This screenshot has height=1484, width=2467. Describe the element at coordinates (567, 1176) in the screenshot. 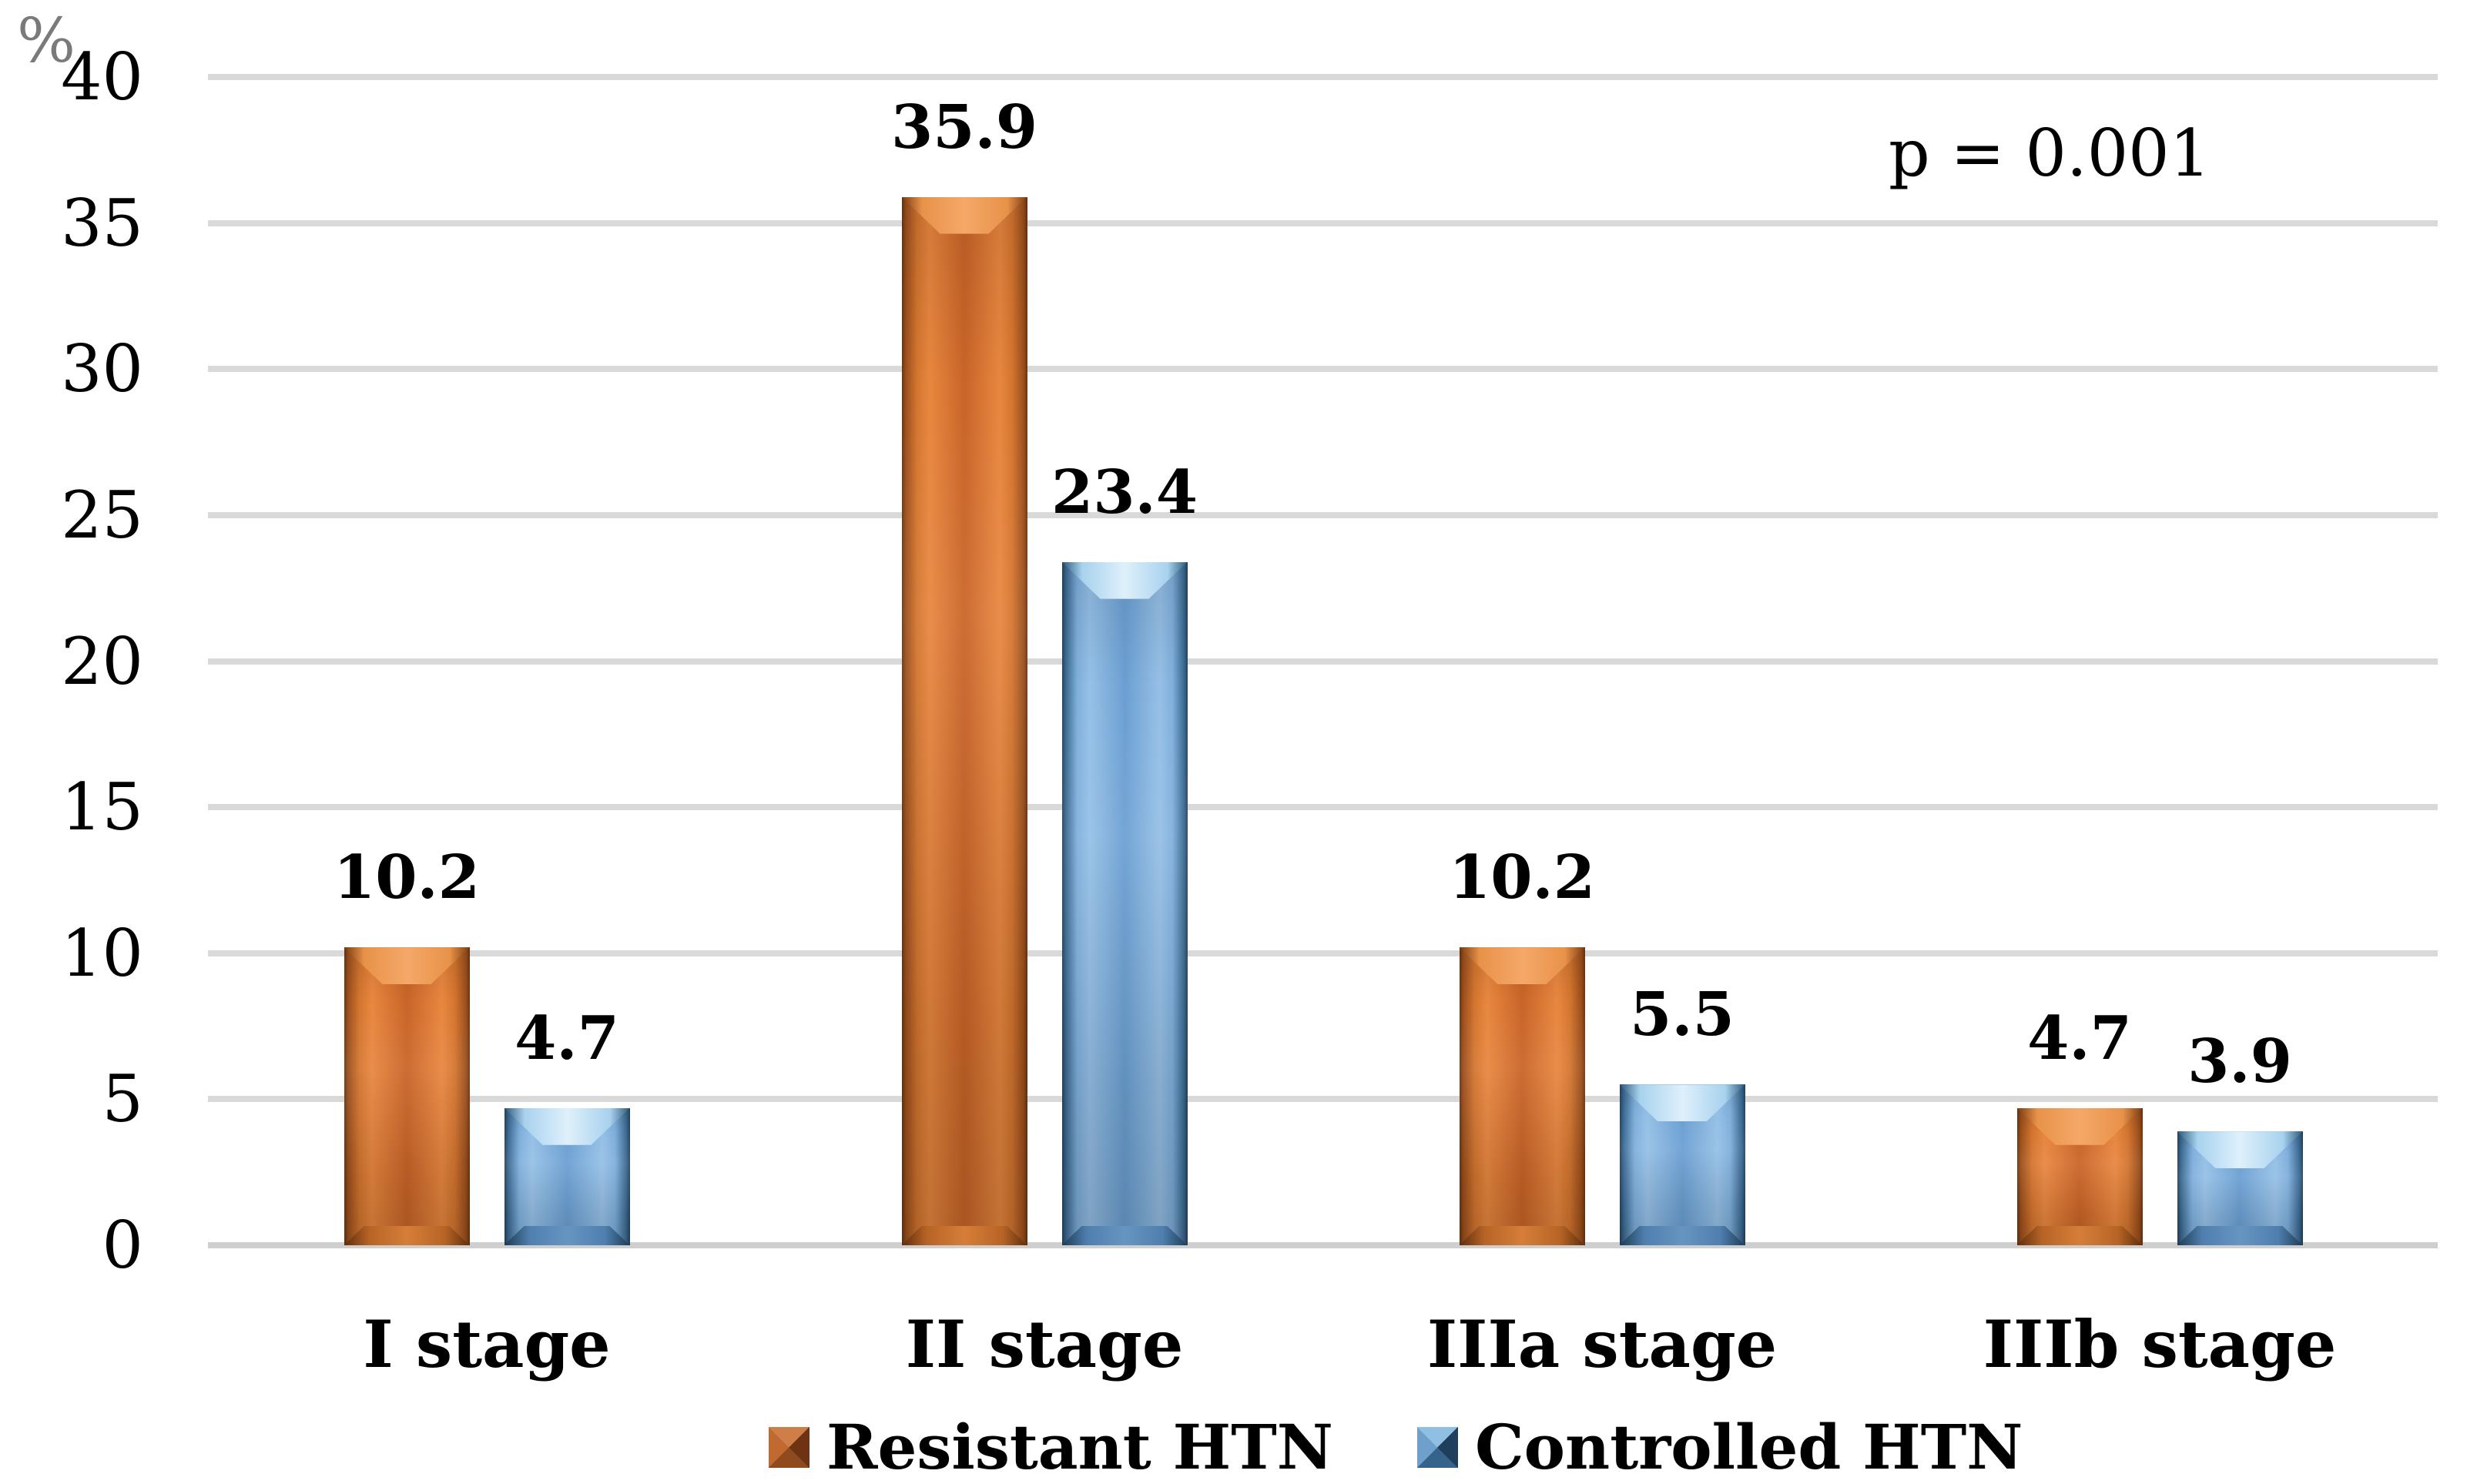

I see `bar-controlled-htn-i-stage` at that location.